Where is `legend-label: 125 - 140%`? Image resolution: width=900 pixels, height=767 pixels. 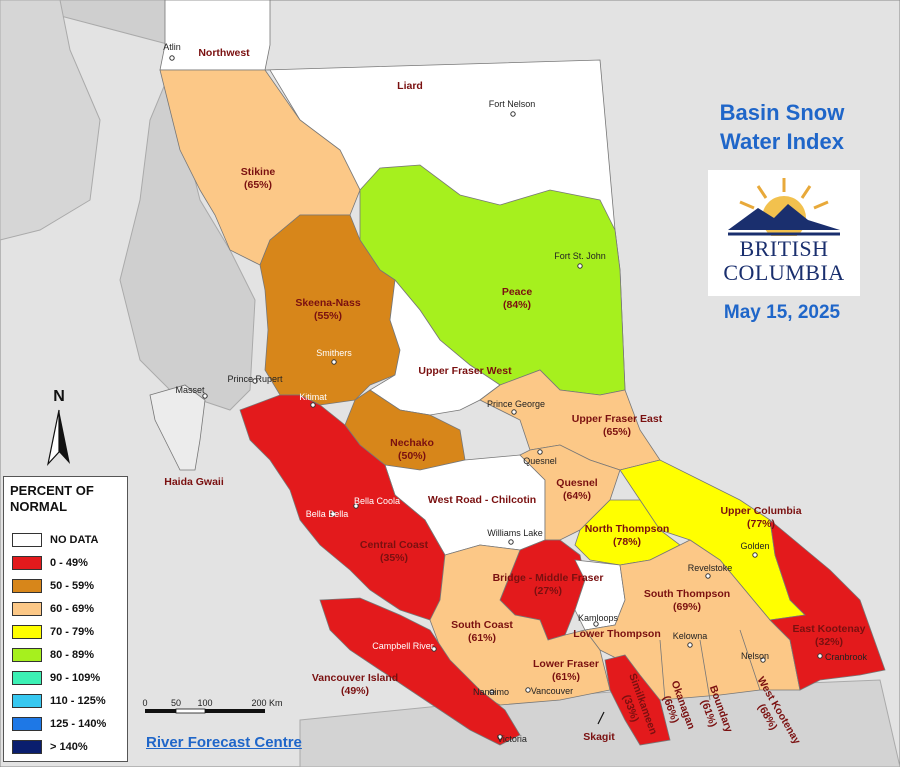
legend-label: 125 - 140% is located at coordinates (78, 724).